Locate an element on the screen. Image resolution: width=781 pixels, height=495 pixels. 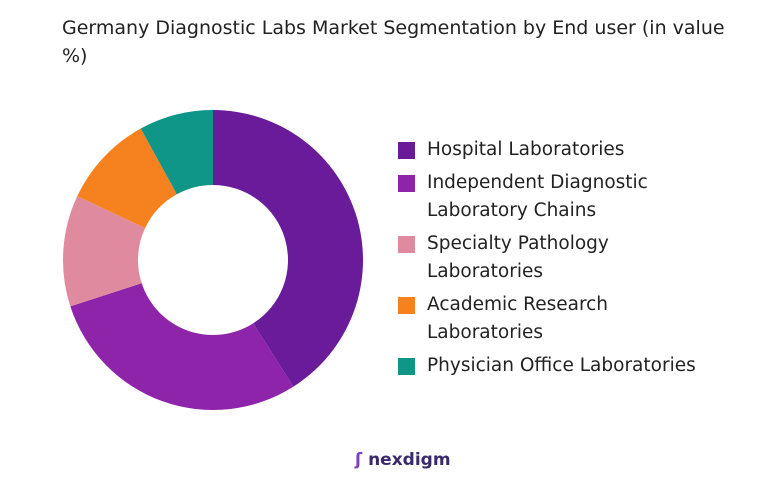
legend-label: Hospital Laboratories is located at coordinates (526, 149).